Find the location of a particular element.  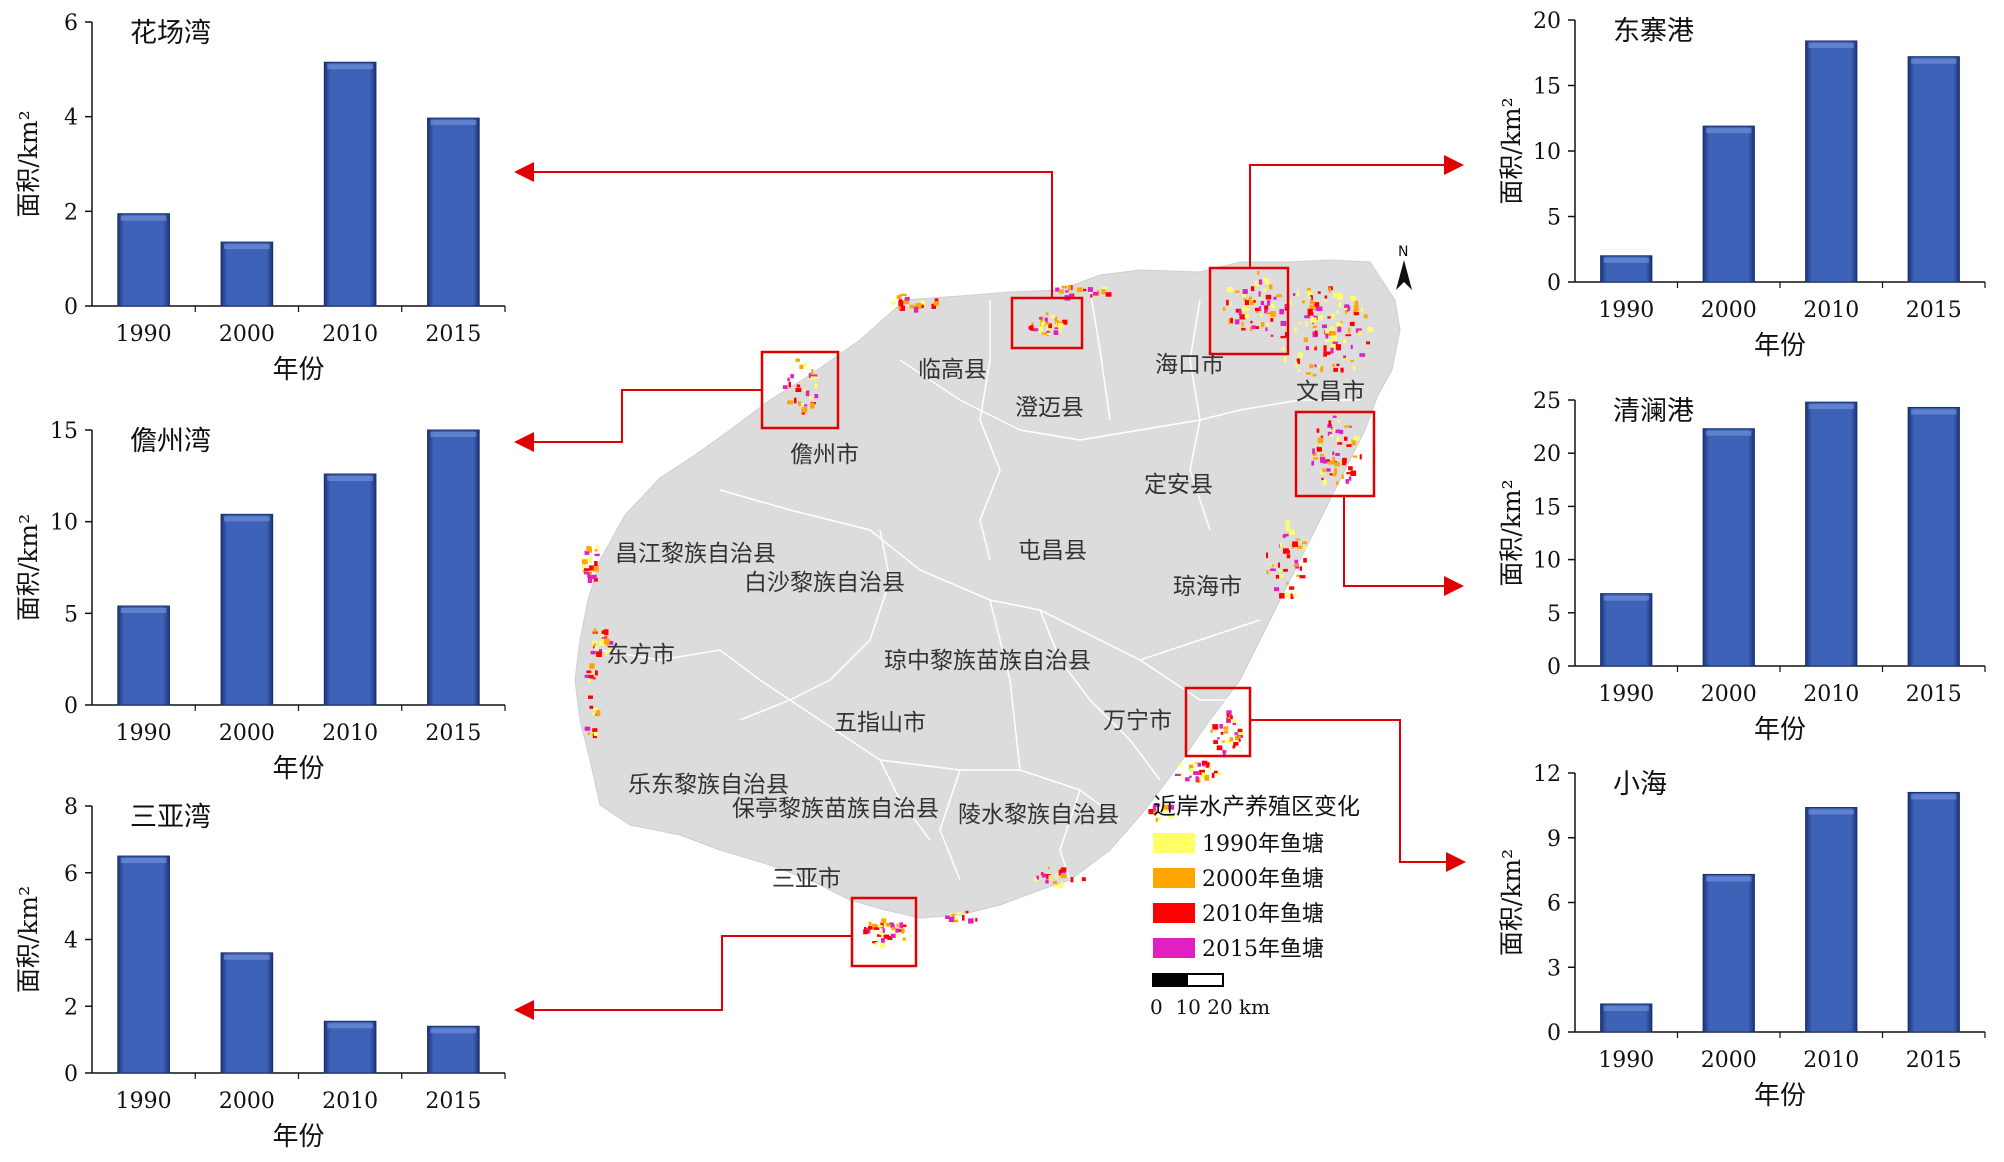

x-tick-label: 2000 is located at coordinates (1729, 694).